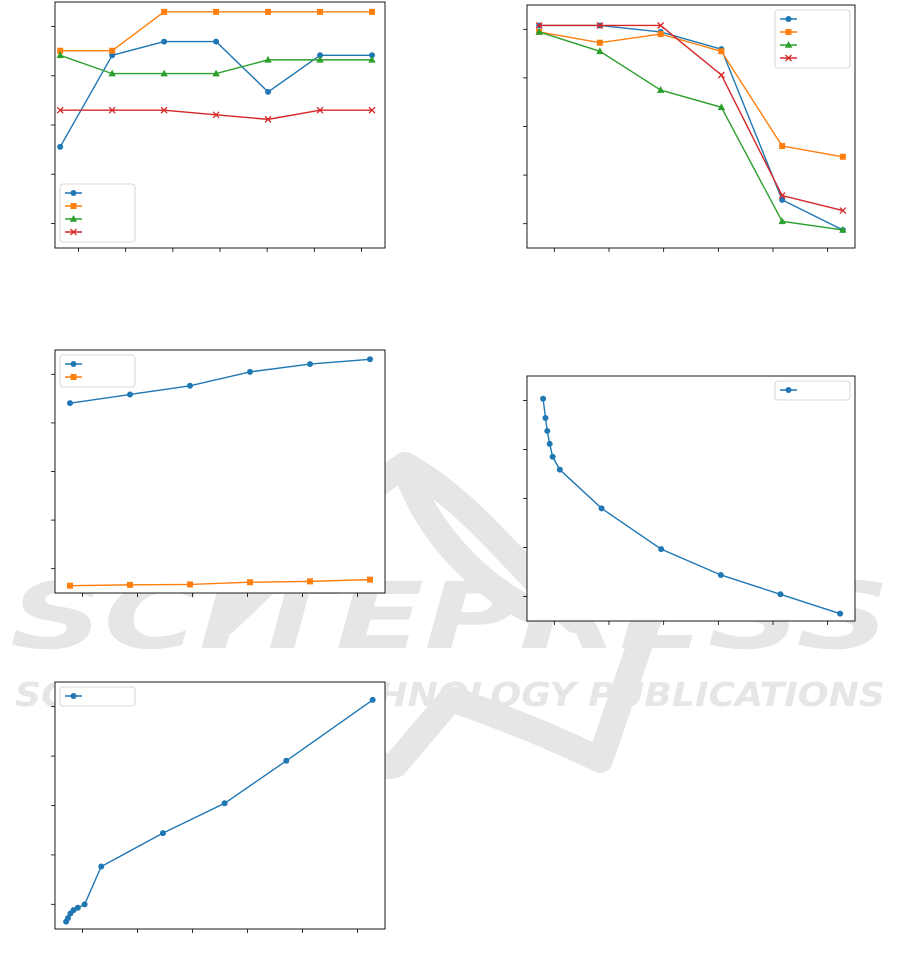 The image size is (901, 962). What do you see at coordinates (220, 471) in the screenshot?
I see `plot-frame` at bounding box center [220, 471].